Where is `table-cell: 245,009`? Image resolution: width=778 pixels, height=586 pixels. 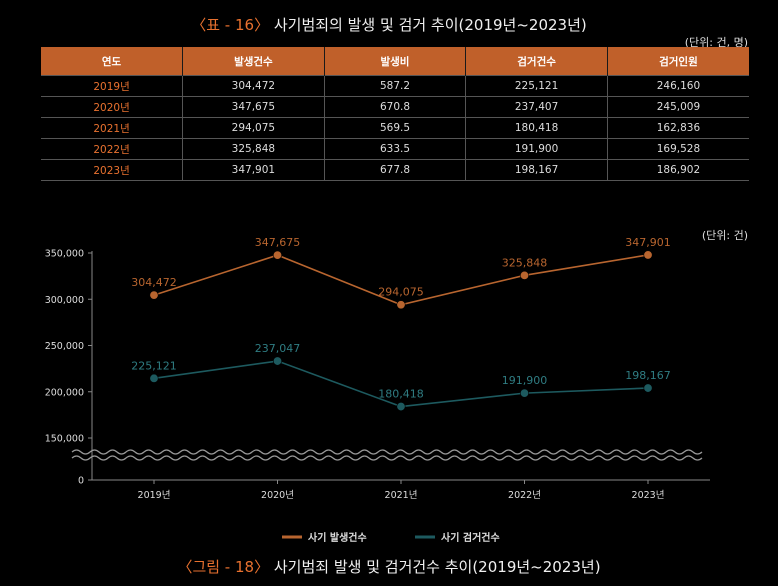
table-cell: 245,009 is located at coordinates (677, 107).